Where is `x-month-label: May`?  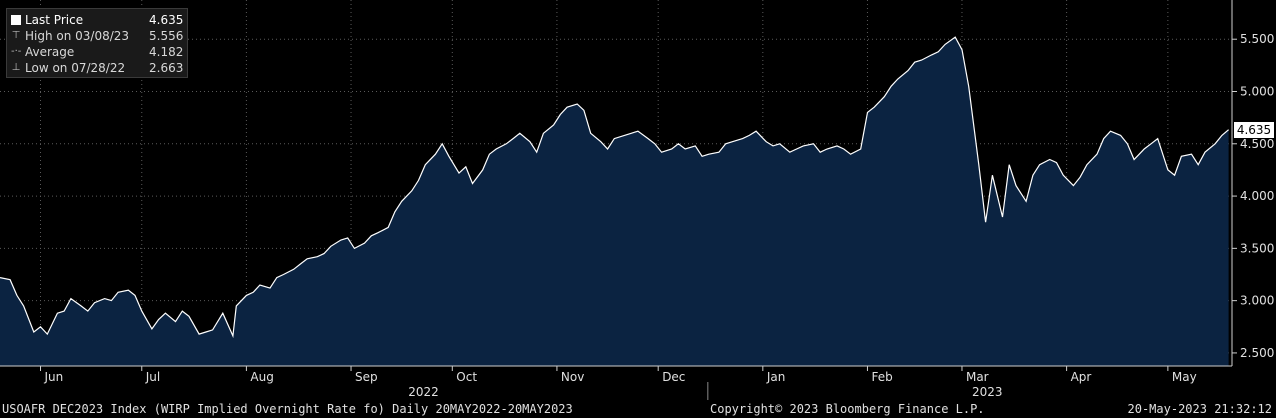
x-month-label: May is located at coordinates (1184, 377).